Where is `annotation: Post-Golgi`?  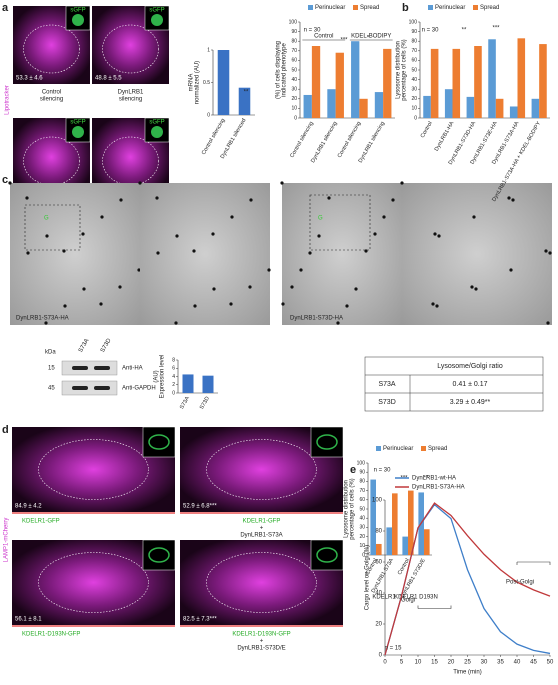
annotation: Post-Golgi is located at coordinates (520, 583).